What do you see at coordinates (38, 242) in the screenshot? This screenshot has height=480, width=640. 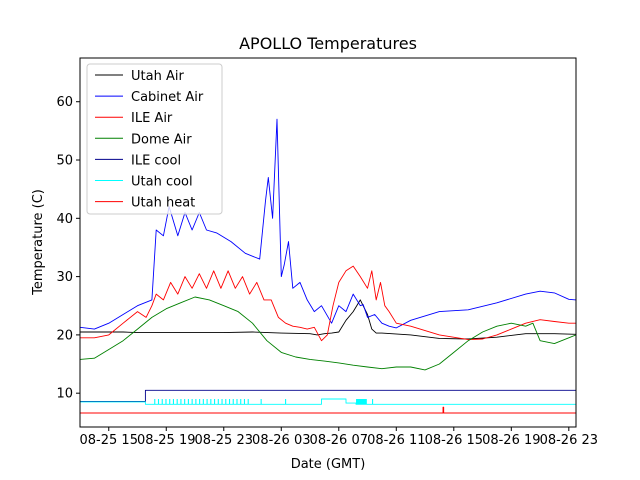 I see `y-axis-label: Temperature (C)` at bounding box center [38, 242].